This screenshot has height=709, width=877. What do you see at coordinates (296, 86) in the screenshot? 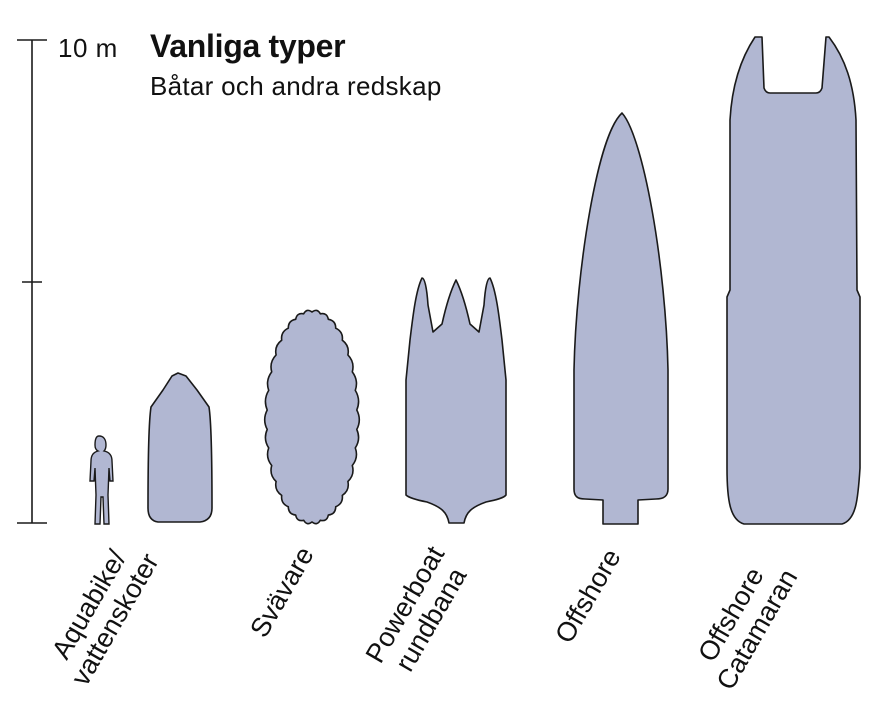
I see `page-subtitle: Båtar och andra redskap` at bounding box center [296, 86].